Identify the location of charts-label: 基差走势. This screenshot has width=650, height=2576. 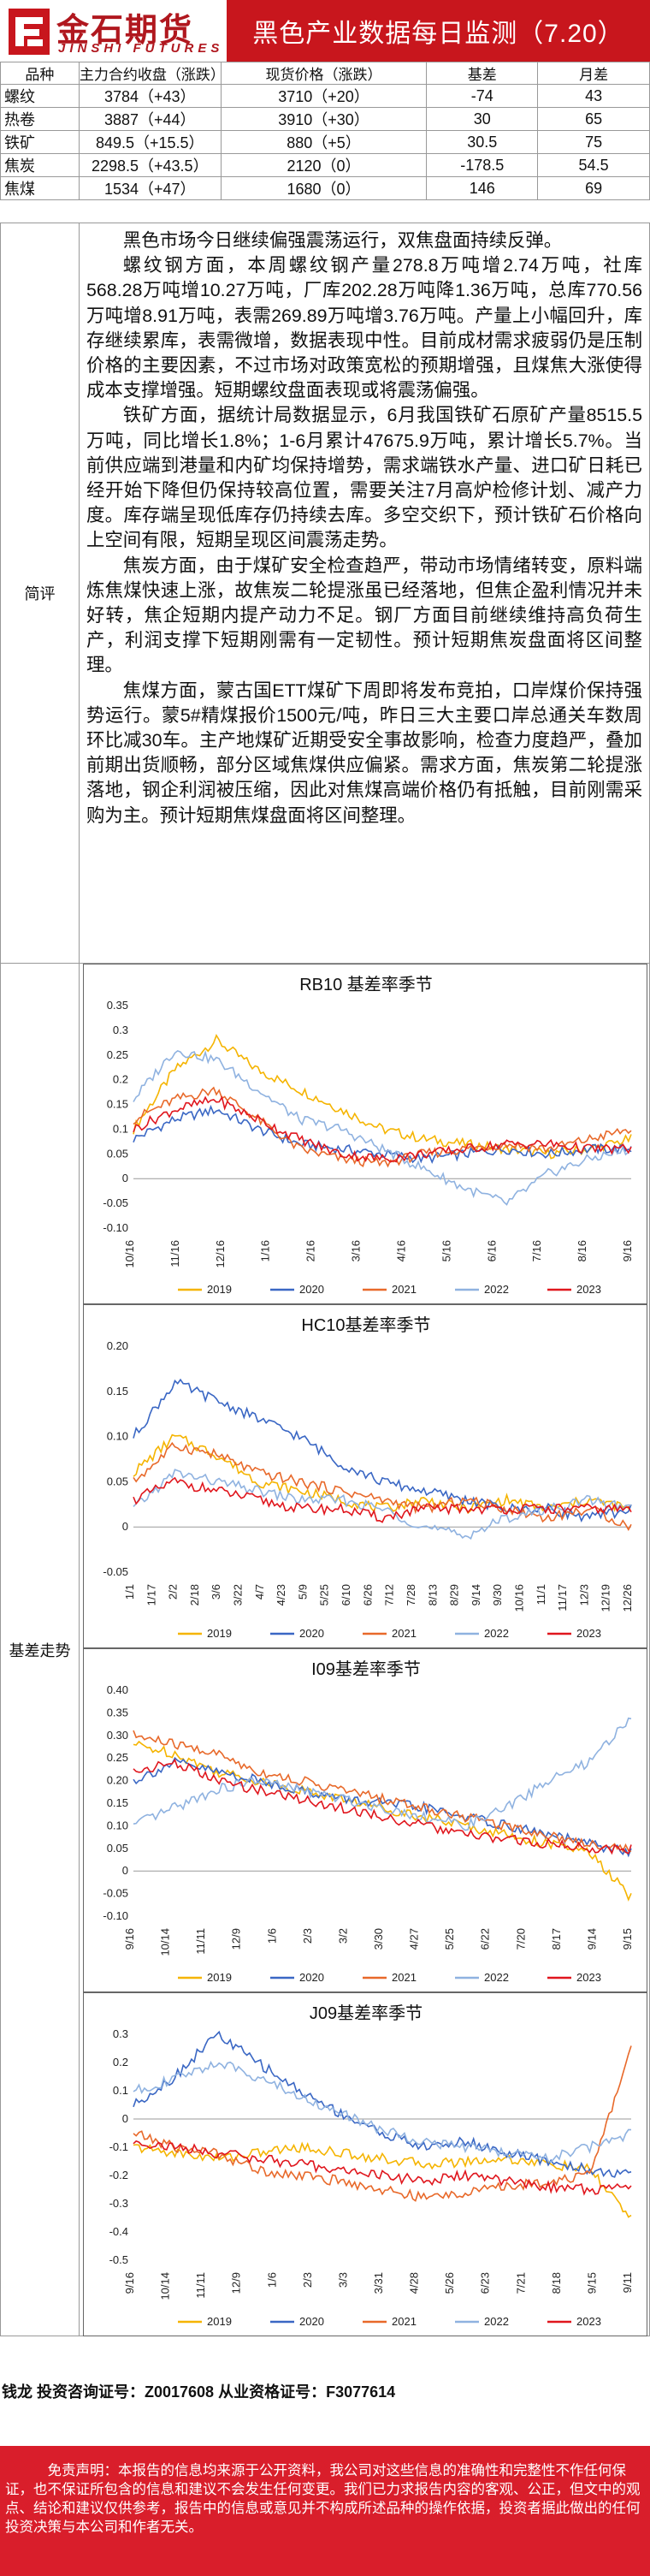
(40, 1650).